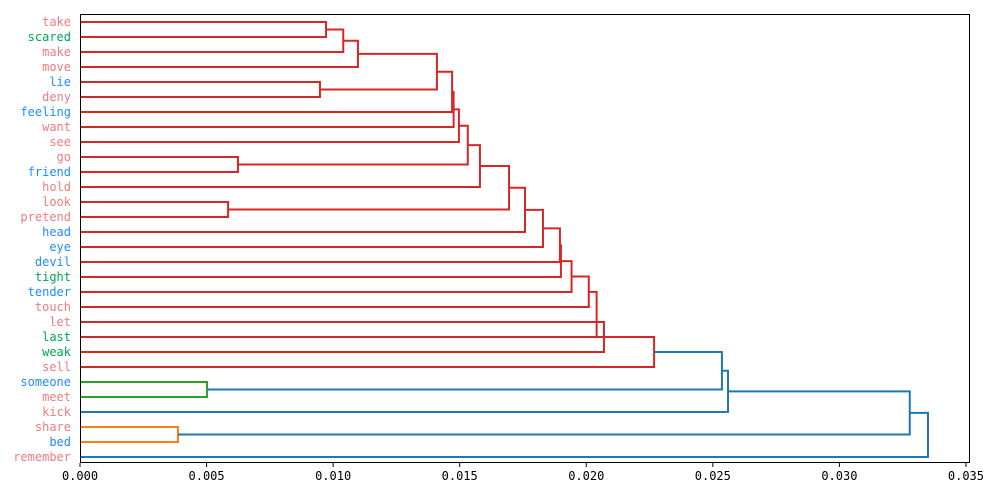  Describe the element at coordinates (56, 22) in the screenshot. I see `leaf-label-take: take` at that location.